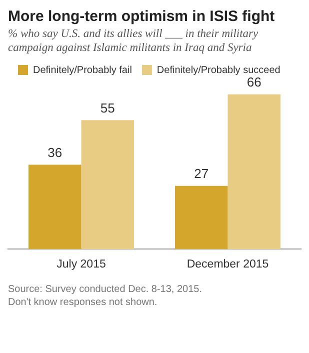 The image size is (309, 353). What do you see at coordinates (83, 302) in the screenshot?
I see `text: Don't know responses not shown.` at bounding box center [83, 302].